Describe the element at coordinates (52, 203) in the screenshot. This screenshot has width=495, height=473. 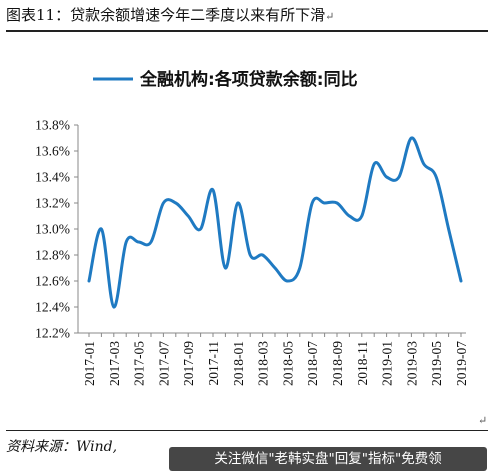
I see `y-tick-label: 13.2%` at that location.